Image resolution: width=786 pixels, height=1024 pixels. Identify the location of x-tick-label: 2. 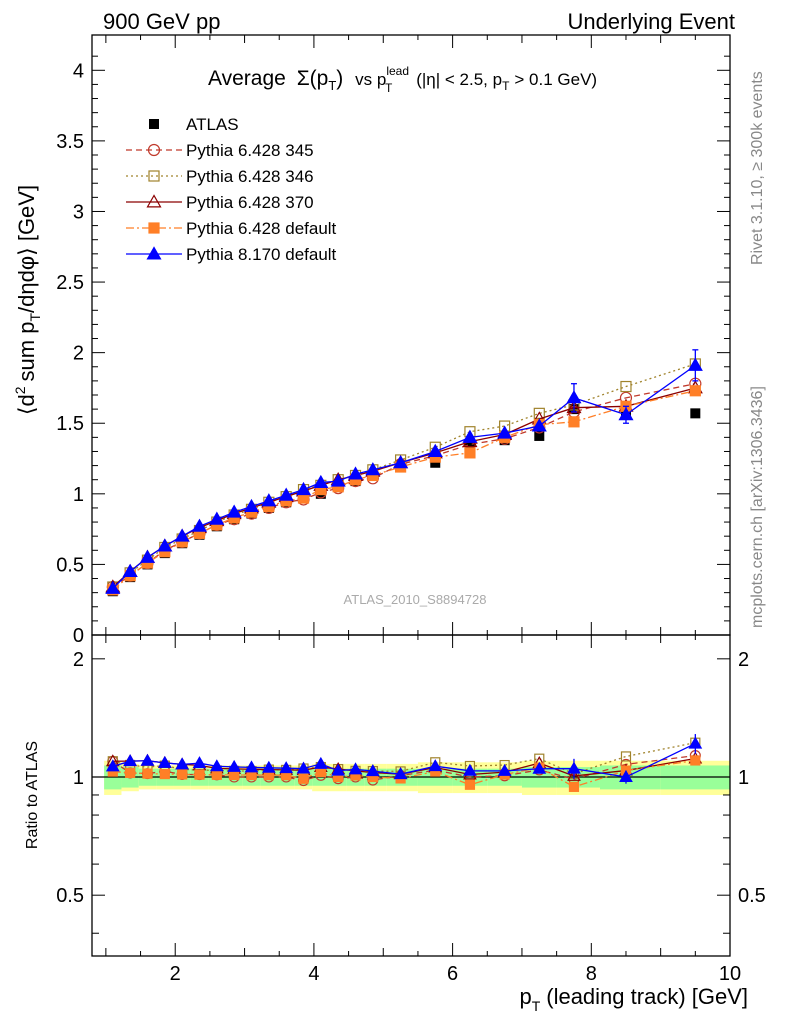
(175, 974).